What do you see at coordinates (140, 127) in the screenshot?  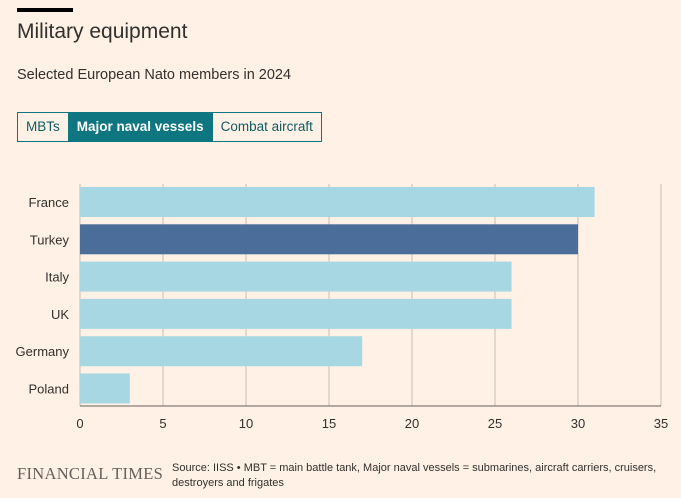 I see `tab-major-naval-vessels: Major naval vessels` at bounding box center [140, 127].